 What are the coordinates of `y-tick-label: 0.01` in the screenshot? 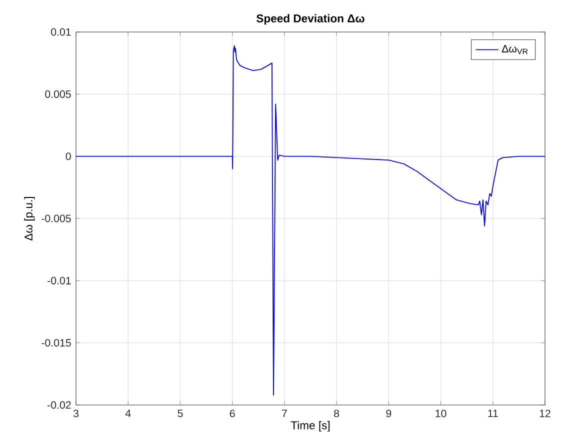 It's located at (61, 32).